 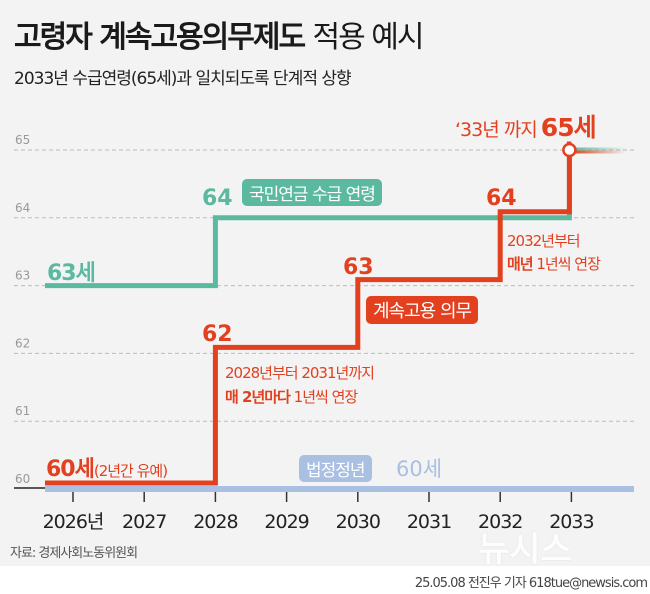 I want to click on label-emp-60: 60세(2년간 유예), so click(x=107, y=467).